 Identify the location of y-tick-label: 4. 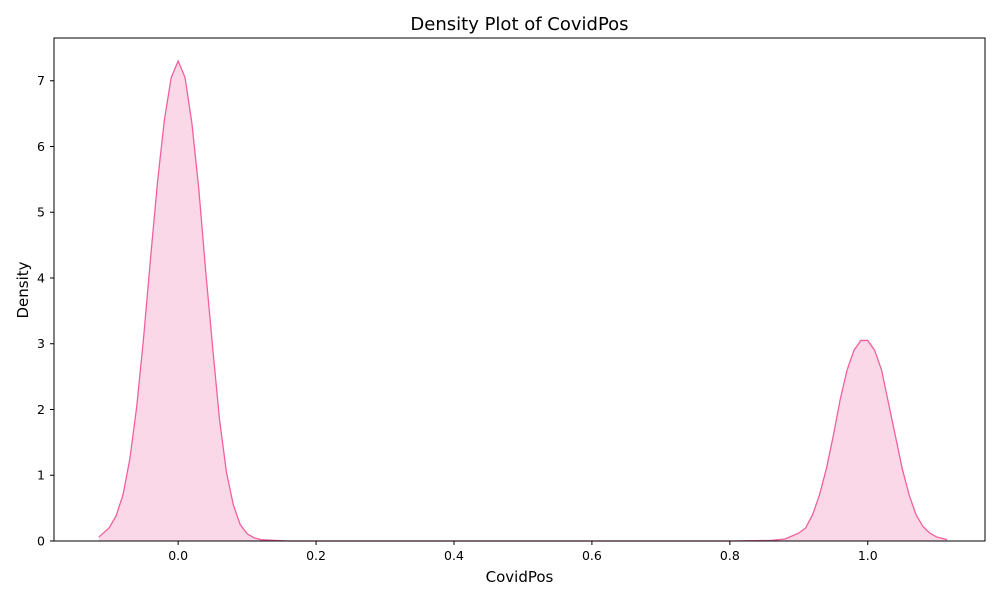
(41, 277).